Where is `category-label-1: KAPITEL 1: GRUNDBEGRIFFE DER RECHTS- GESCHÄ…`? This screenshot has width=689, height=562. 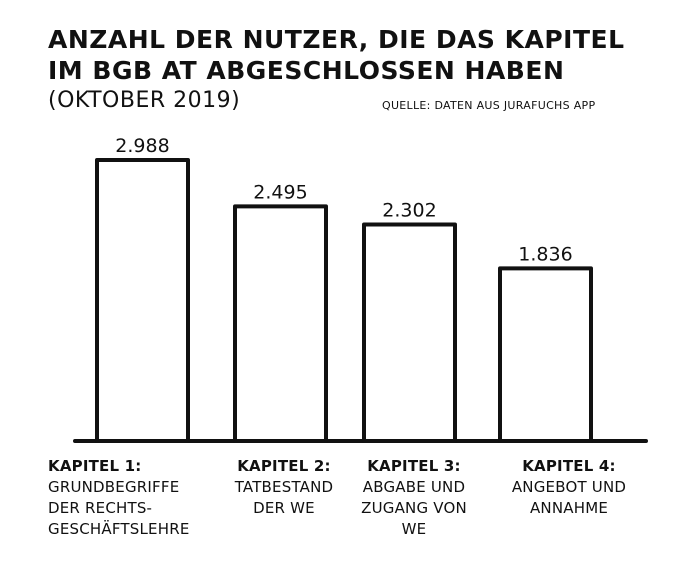 category-label-1: KAPITEL 1: GRUNDBEGRIFFE DER RECHTS- GESCHÄ… is located at coordinates (119, 498).